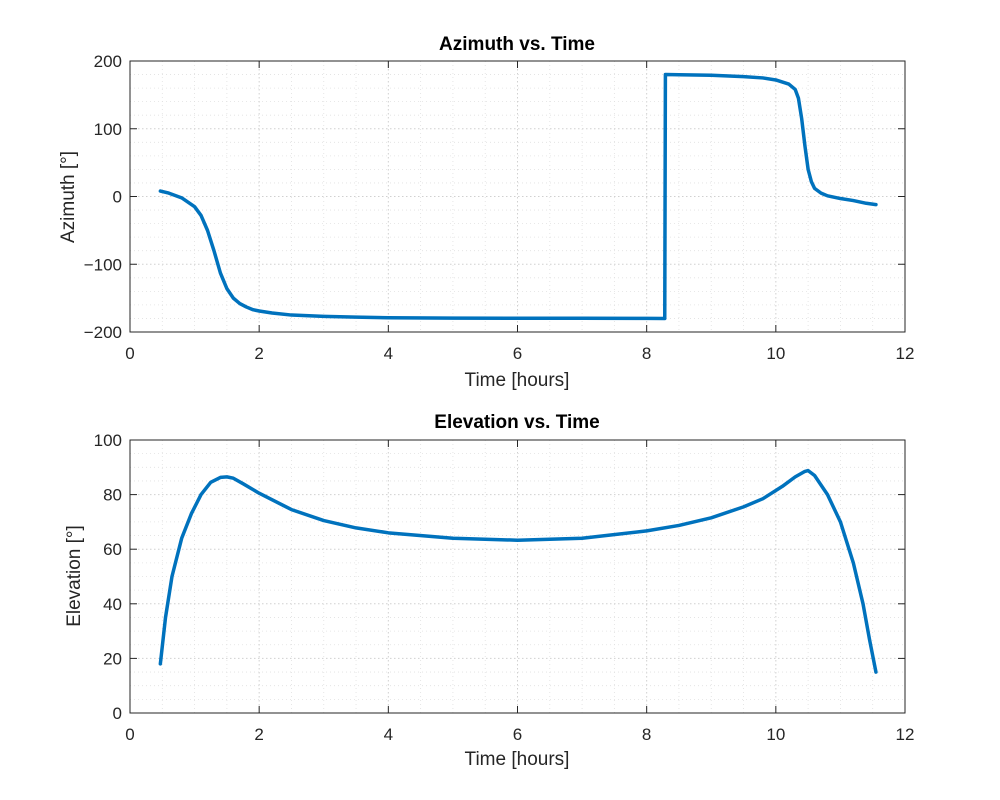 Image resolution: width=1000 pixels, height=800 pixels. I want to click on y-tick-label: −200, so click(103, 332).